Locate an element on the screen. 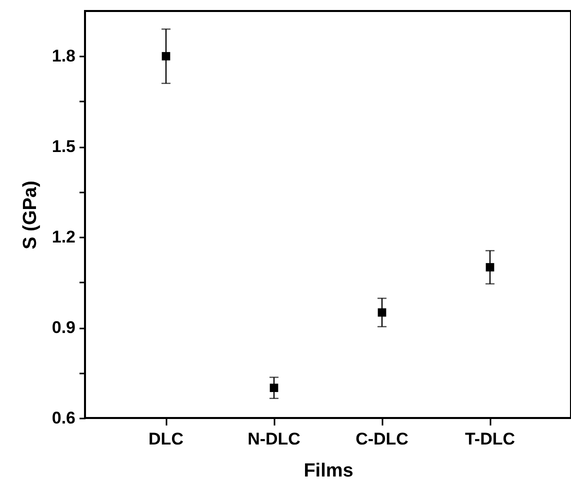  x-axis-title: Films is located at coordinates (329, 471).